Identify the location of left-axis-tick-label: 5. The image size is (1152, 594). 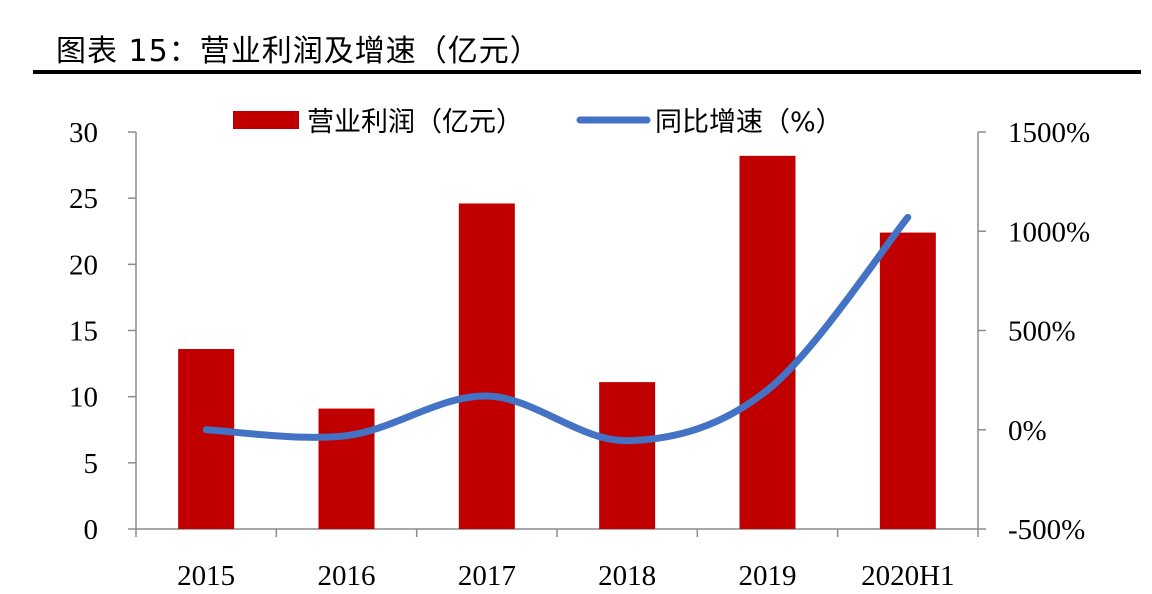
(91, 464).